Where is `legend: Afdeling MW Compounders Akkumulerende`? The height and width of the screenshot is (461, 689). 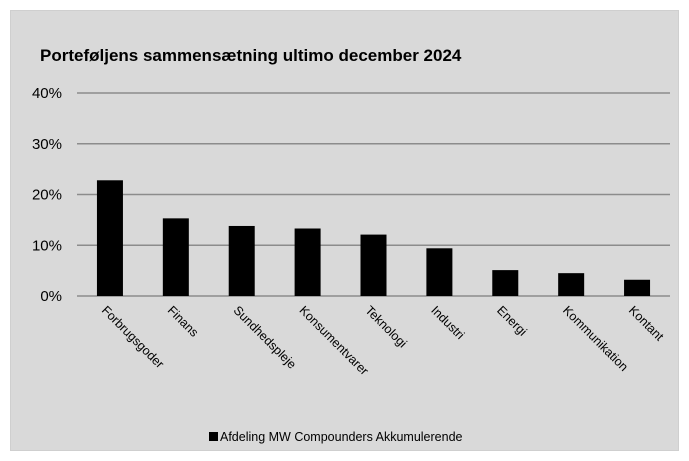 legend: Afdeling MW Compounders Akkumulerende is located at coordinates (336, 437).